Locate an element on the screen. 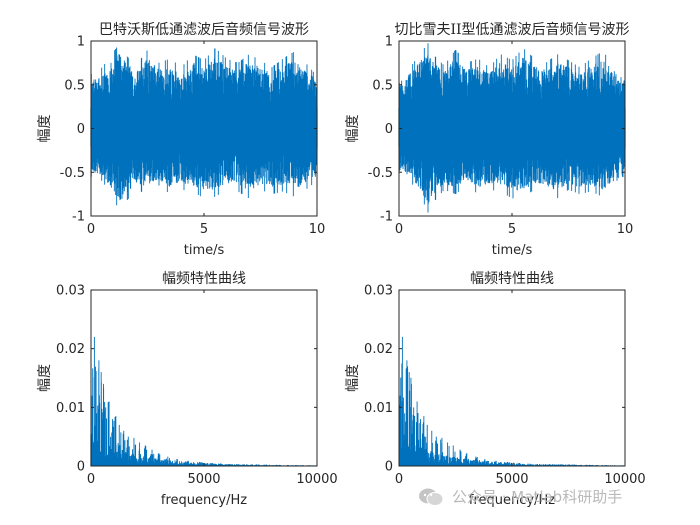 This screenshot has height=525, width=700. watermark: 公众号 · Matlab科研助手 is located at coordinates (520, 496).